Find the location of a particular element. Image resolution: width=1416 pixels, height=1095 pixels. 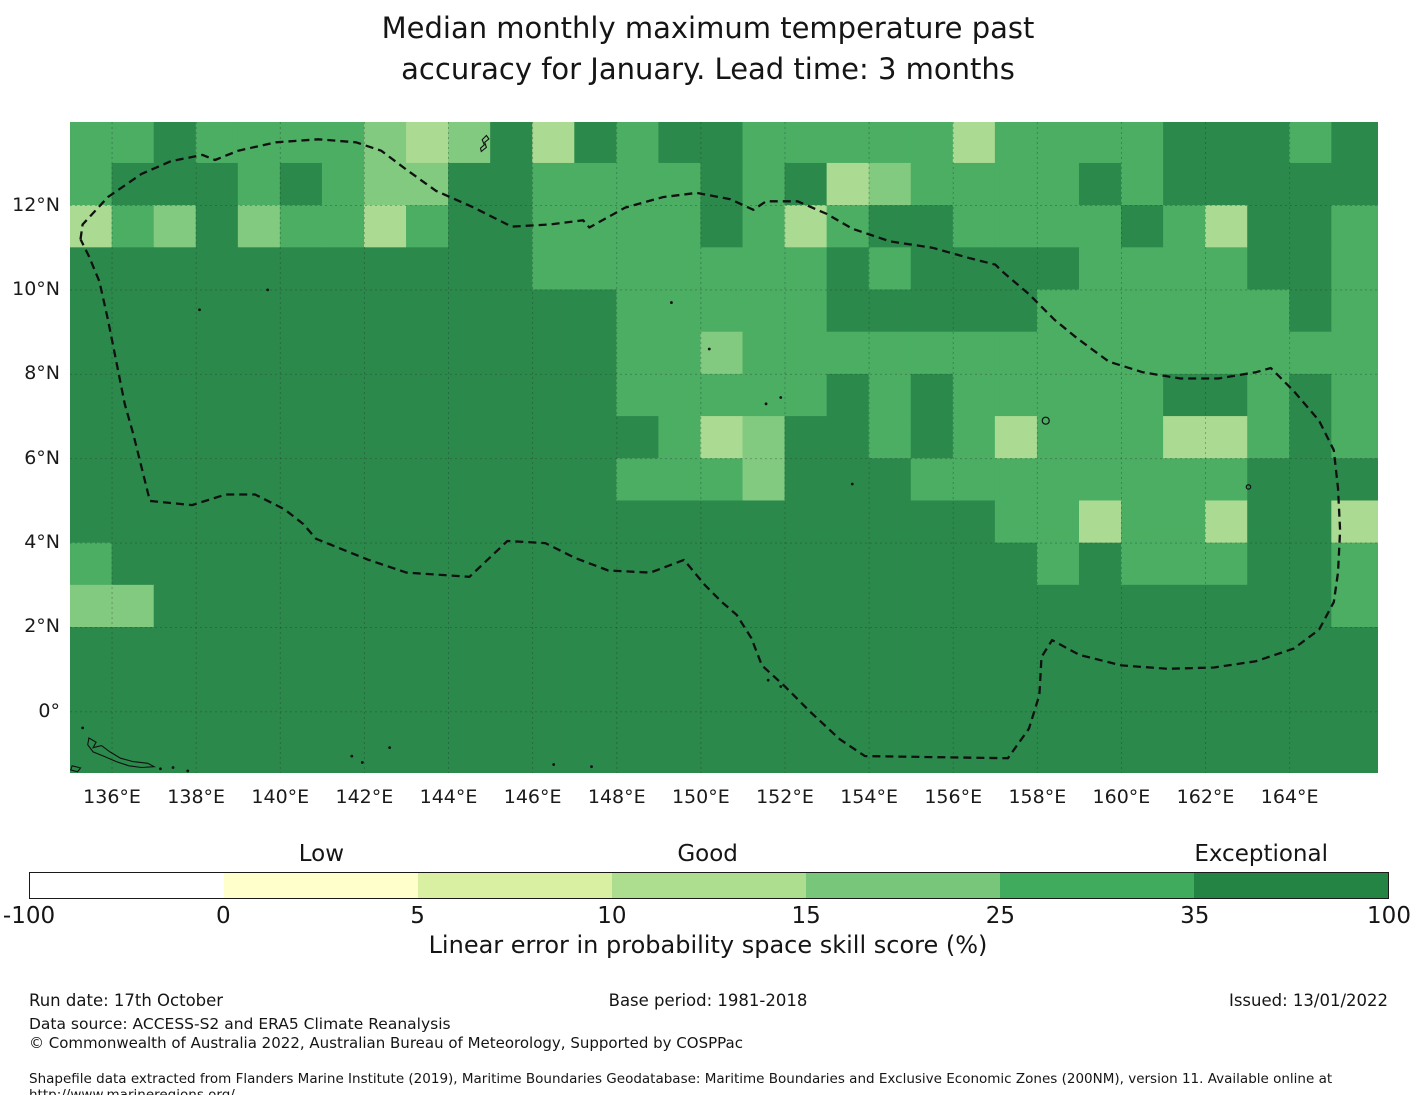

x-tick-label: 136°E is located at coordinates (112, 797).